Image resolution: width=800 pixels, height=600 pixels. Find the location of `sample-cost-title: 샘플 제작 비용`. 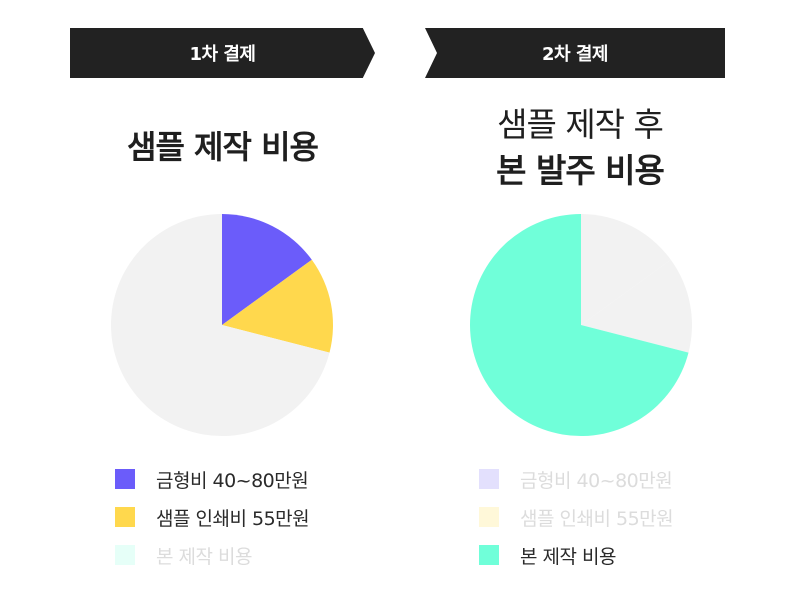

sample-cost-title: 샘플 제작 비용 is located at coordinates (223, 147).